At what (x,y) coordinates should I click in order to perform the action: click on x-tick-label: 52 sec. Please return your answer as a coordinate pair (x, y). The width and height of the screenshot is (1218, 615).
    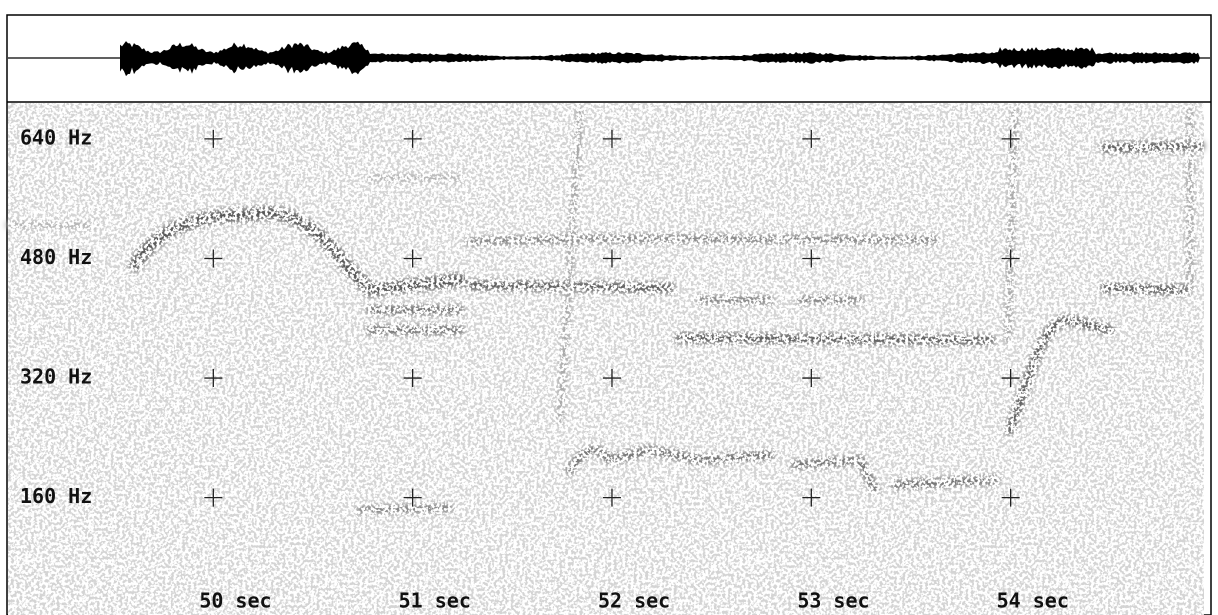
    Looking at the image, I should click on (634, 601).